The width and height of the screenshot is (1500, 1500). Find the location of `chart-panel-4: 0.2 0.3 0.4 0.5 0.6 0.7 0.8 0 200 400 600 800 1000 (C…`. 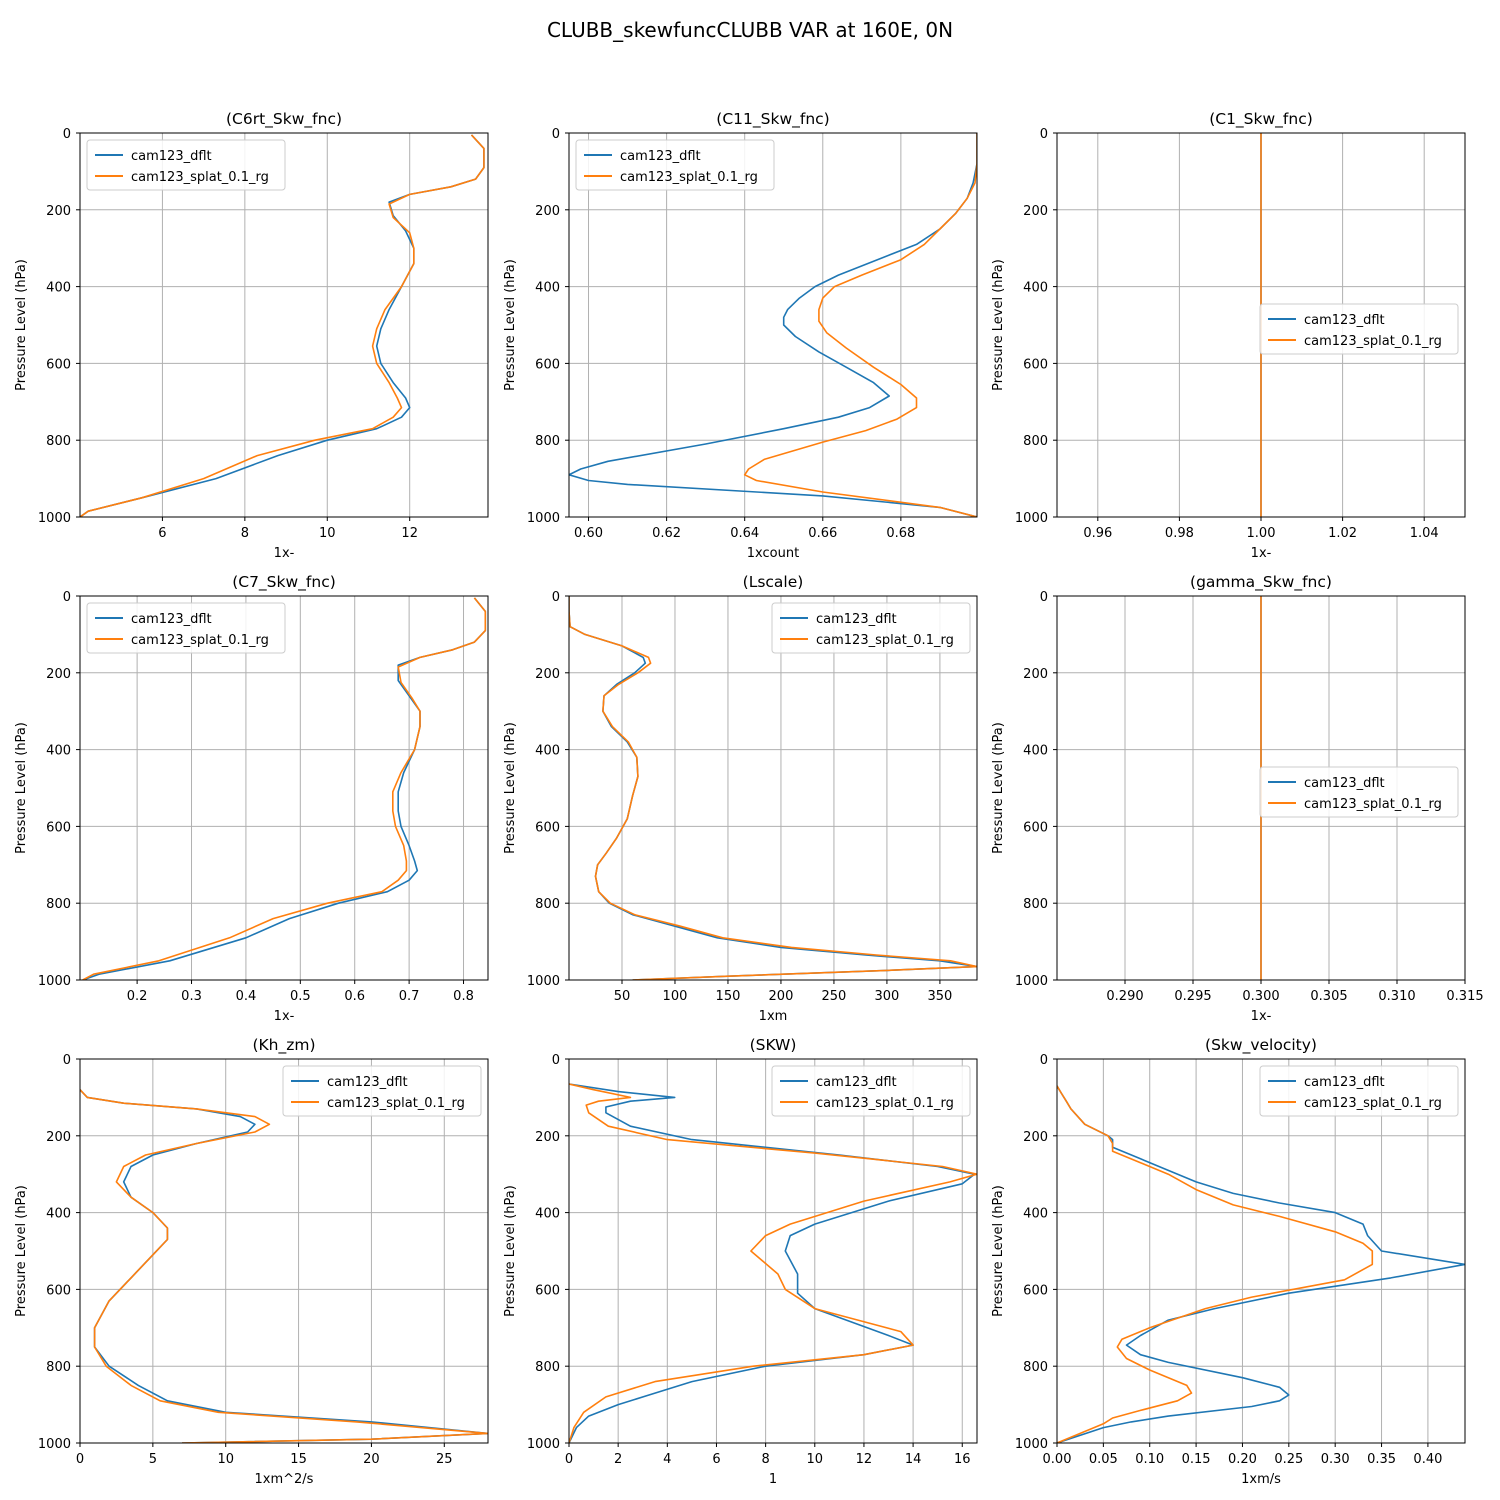

chart-panel-4: 0.2 0.3 0.4 0.5 0.6 0.7 0.8 0 200 400 600 800 1000 (C… is located at coordinates (251, 798).